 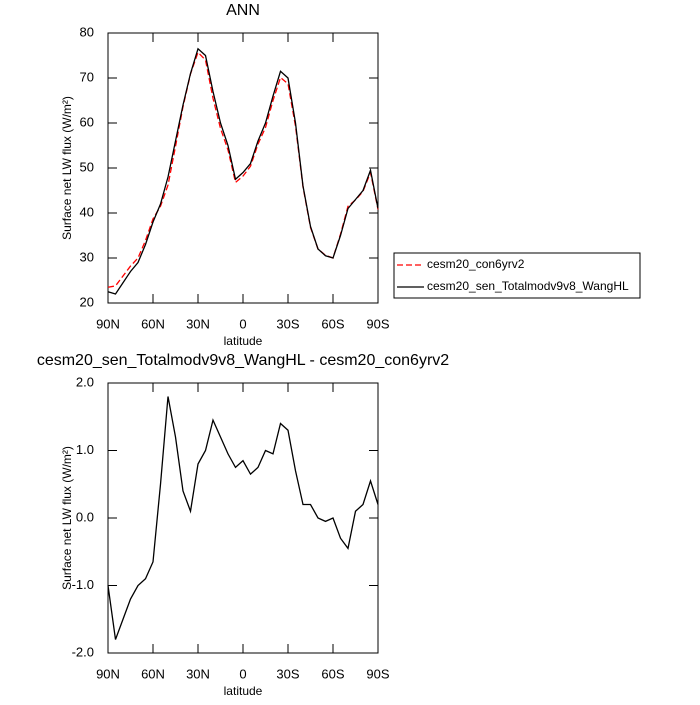 I want to click on y-tick-label: 50, so click(x=87, y=166).